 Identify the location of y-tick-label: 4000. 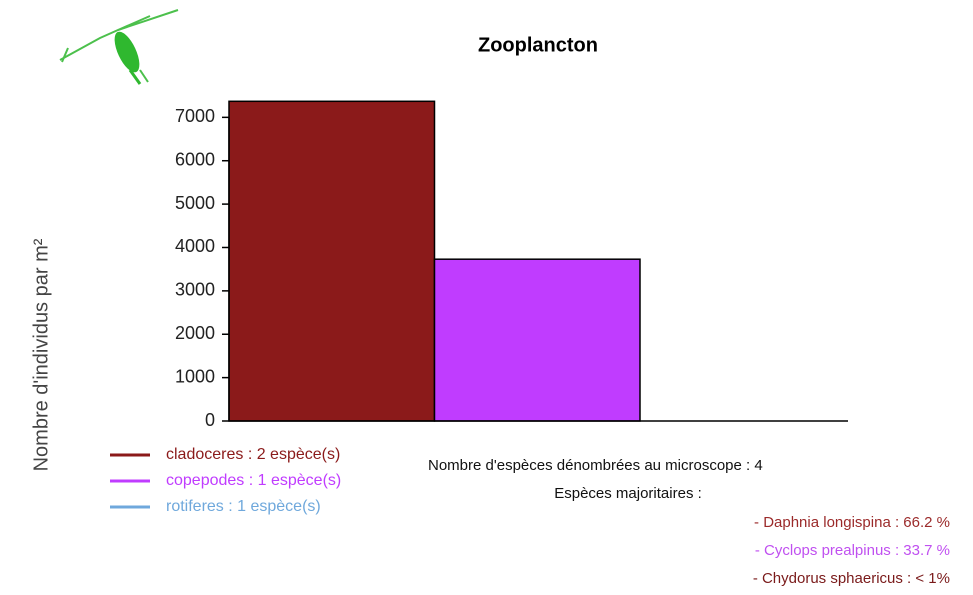
(195, 246).